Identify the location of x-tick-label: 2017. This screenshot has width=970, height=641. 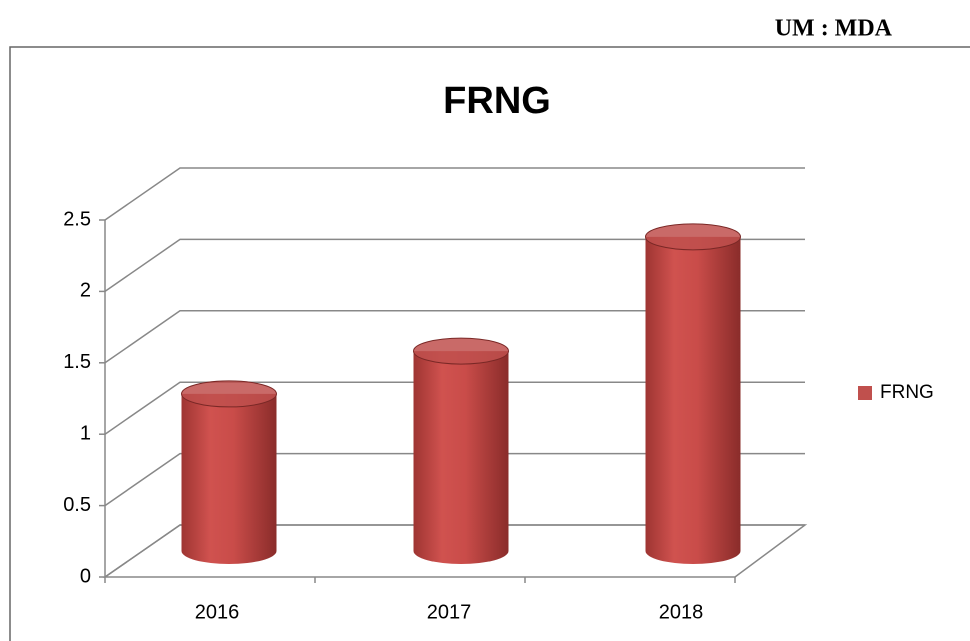
(449, 612).